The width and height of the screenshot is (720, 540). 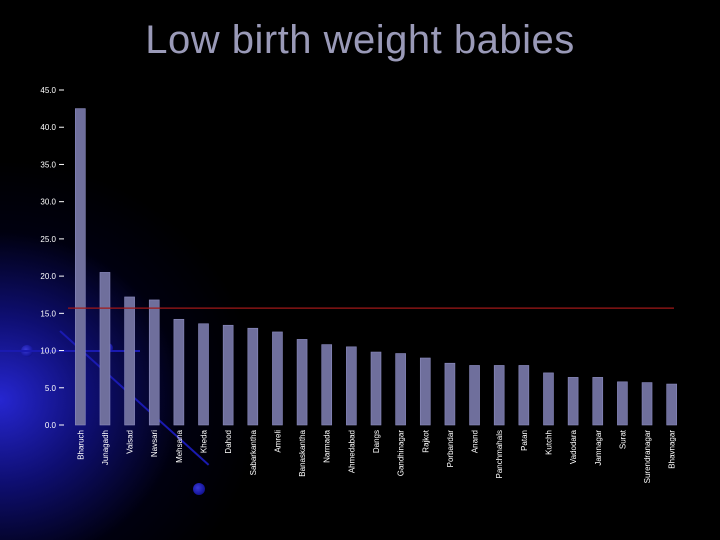 What do you see at coordinates (48, 202) in the screenshot?
I see `y-tick-label: 30.0` at bounding box center [48, 202].